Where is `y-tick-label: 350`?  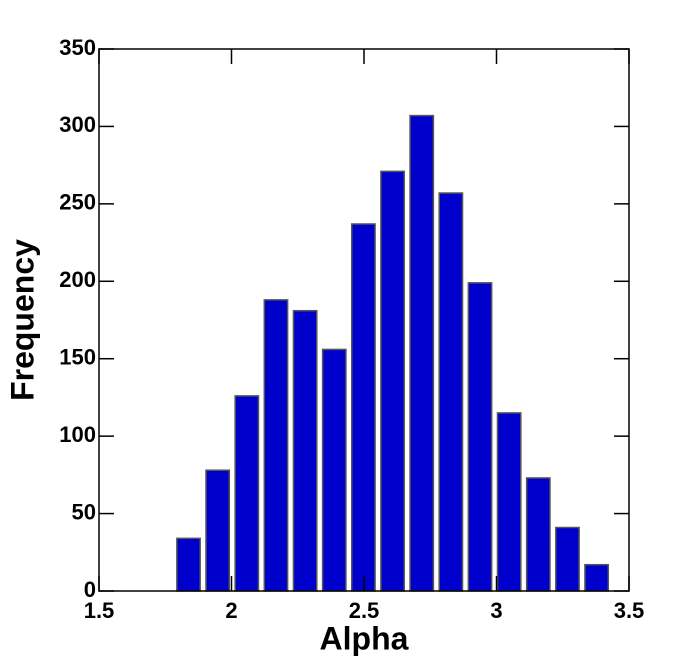 y-tick-label: 350 is located at coordinates (77, 47).